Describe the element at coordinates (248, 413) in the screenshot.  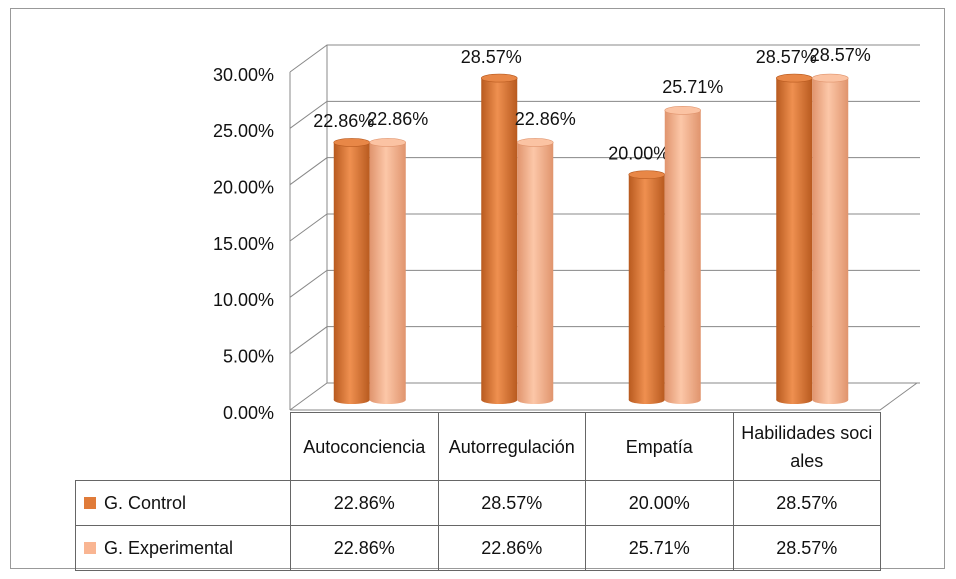
I see `y-tick-label: 0.00%` at that location.